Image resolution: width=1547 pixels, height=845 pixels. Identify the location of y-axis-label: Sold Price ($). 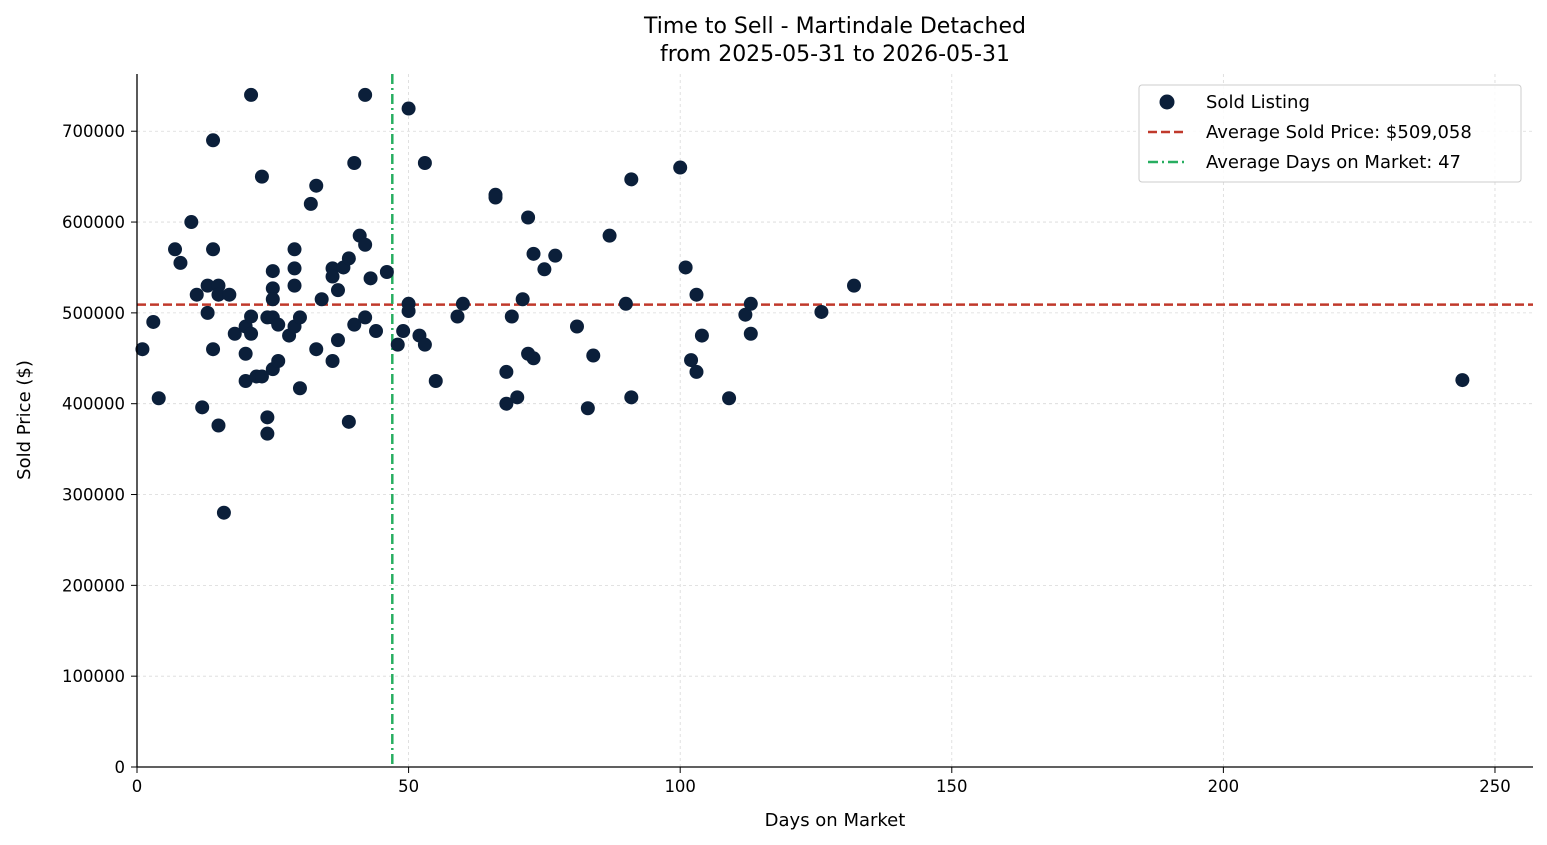
(24, 420).